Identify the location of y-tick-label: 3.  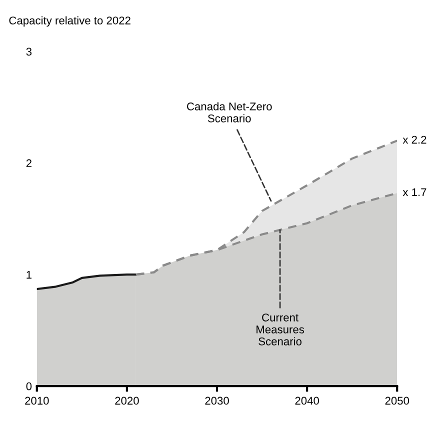
(29, 52).